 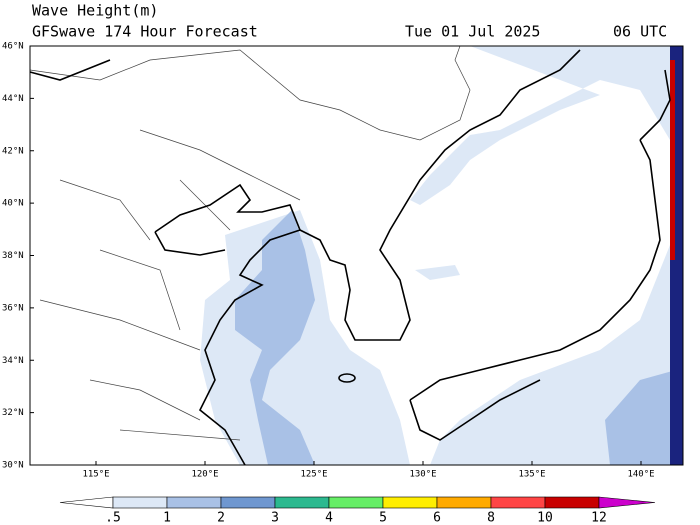 What do you see at coordinates (204, 475) in the screenshot?
I see `lon-label: 120°E` at bounding box center [204, 475].